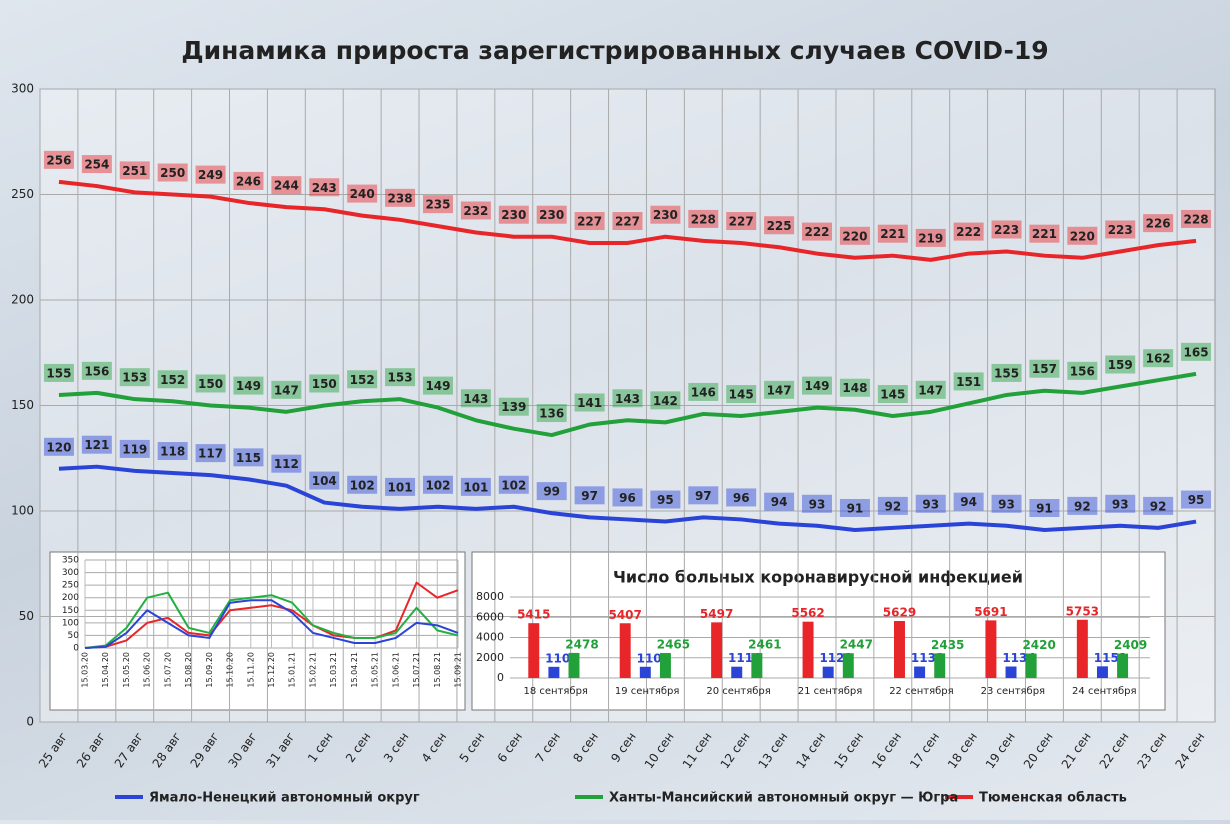  I want to click on x-tick-label: 17 сен, so click(924, 751).